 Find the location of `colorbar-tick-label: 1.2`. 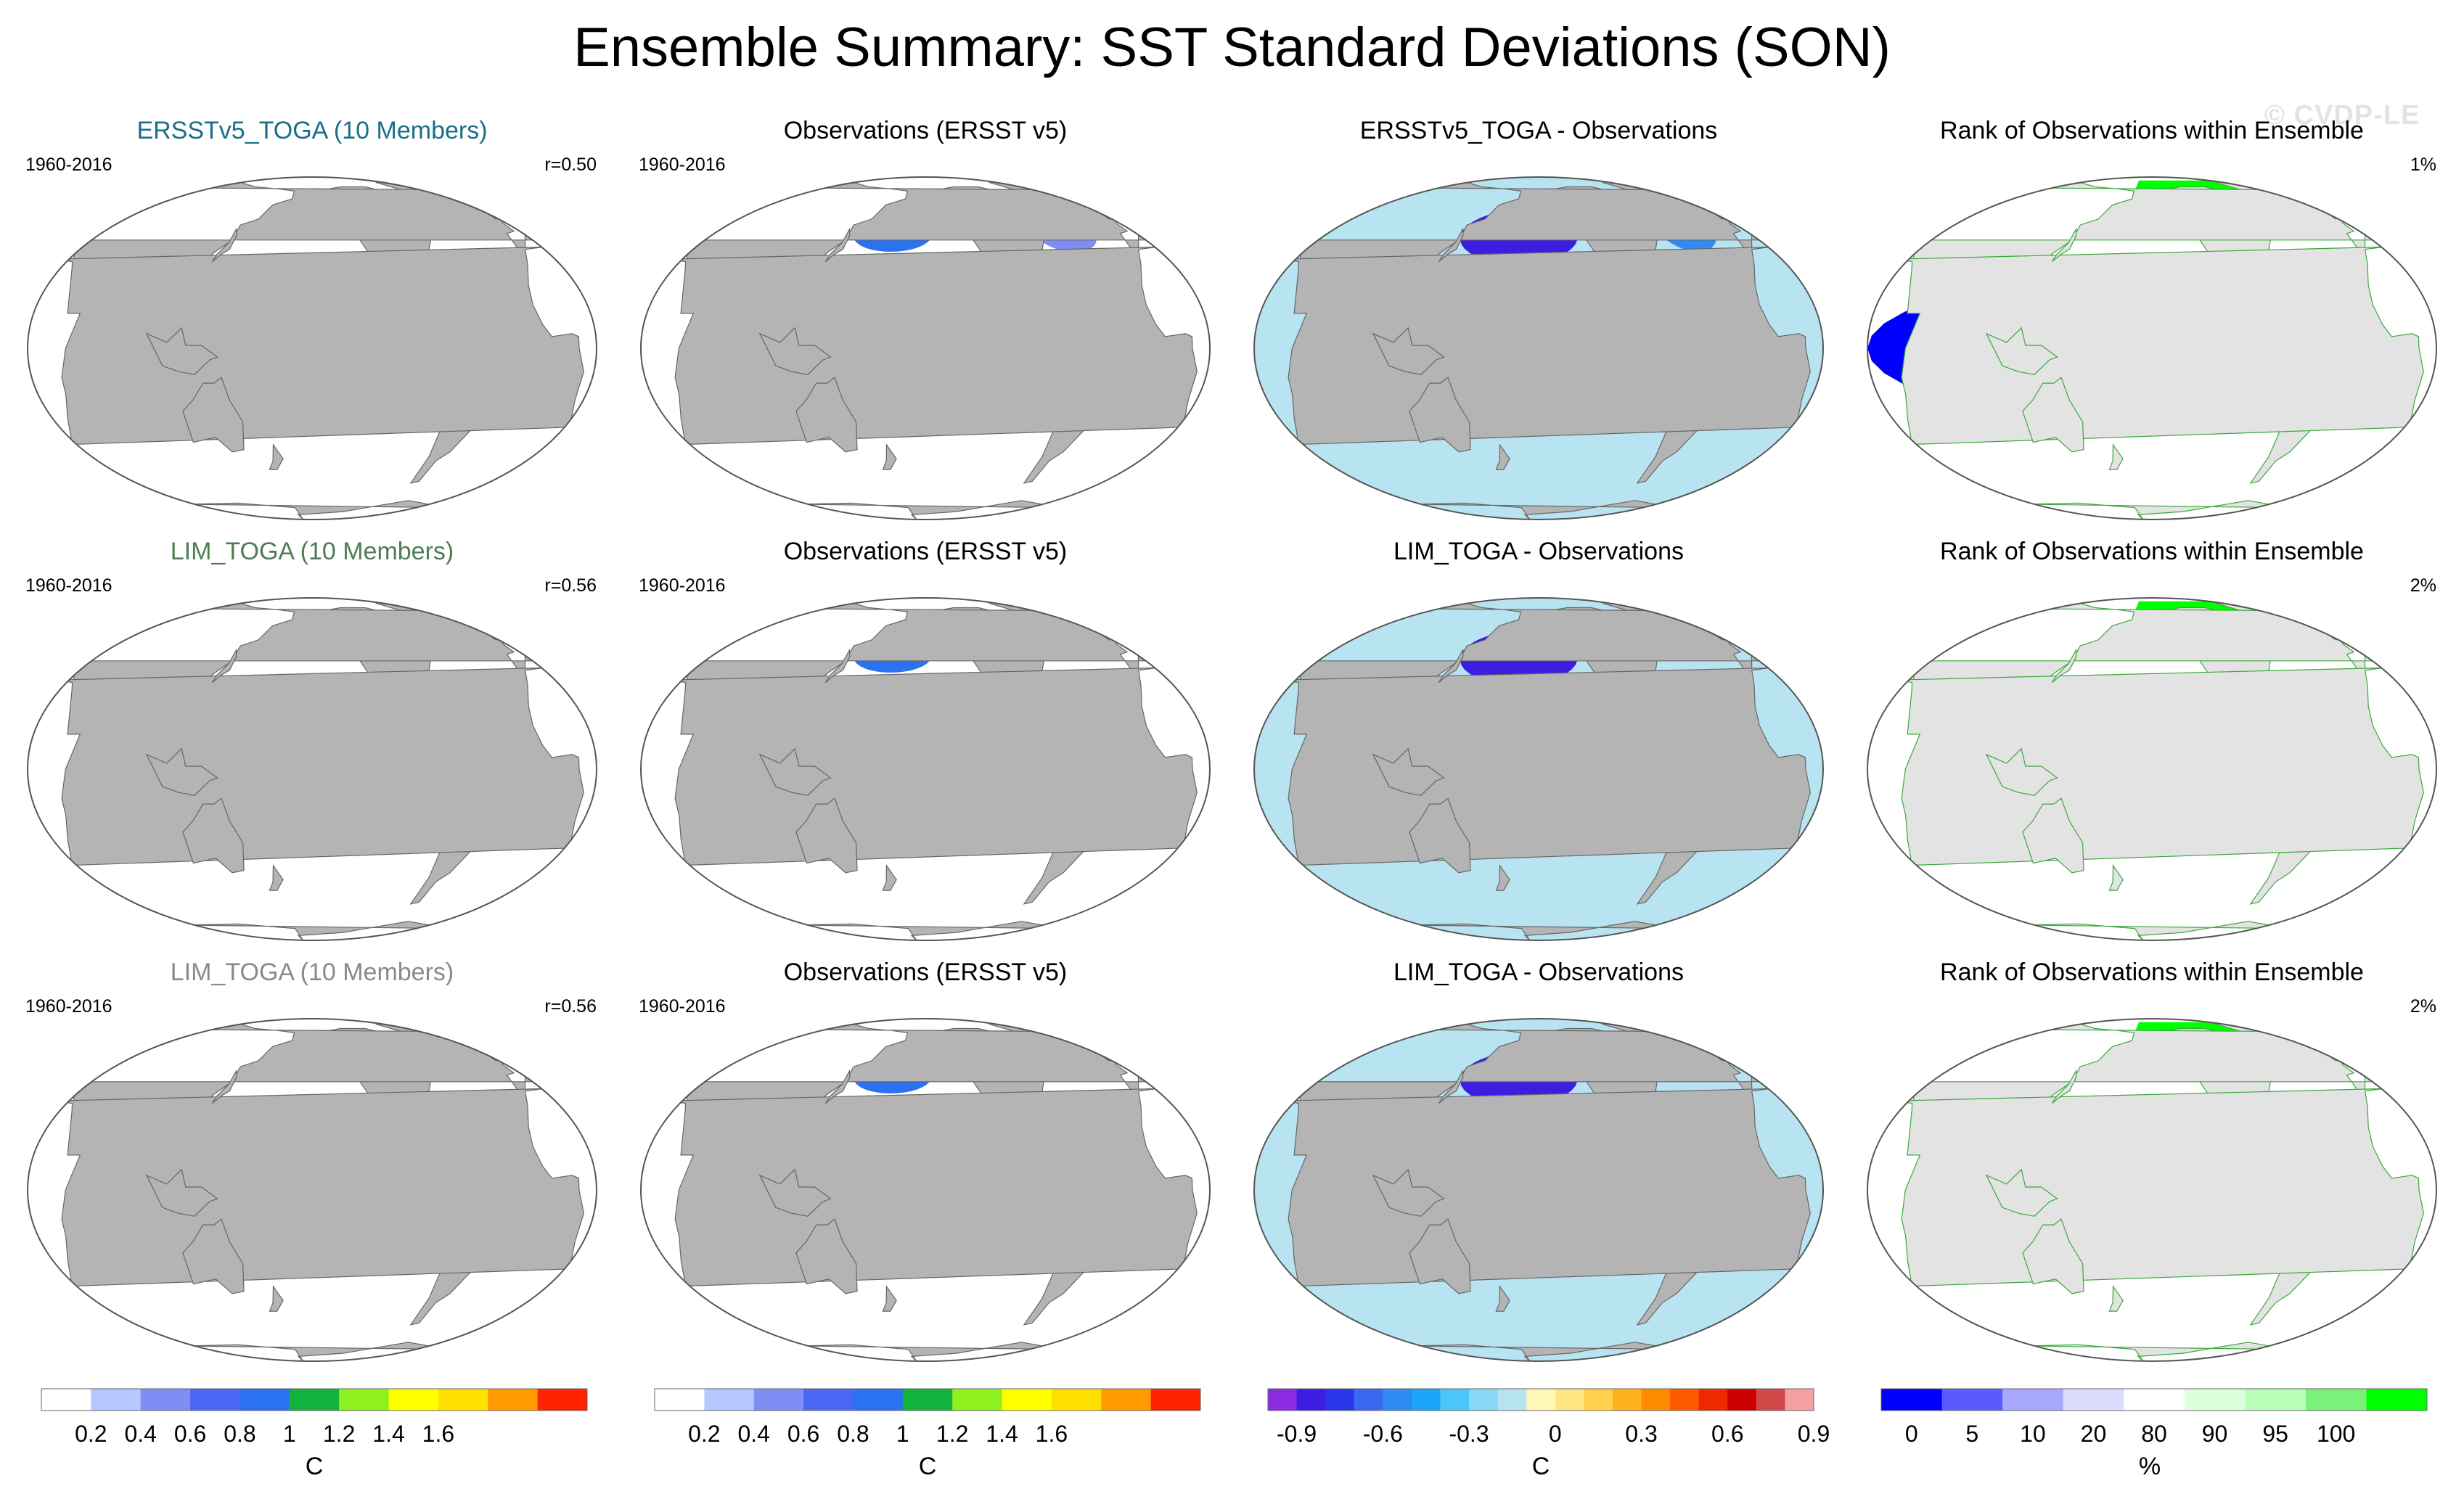

colorbar-tick-label: 1.2 is located at coordinates (952, 1434).